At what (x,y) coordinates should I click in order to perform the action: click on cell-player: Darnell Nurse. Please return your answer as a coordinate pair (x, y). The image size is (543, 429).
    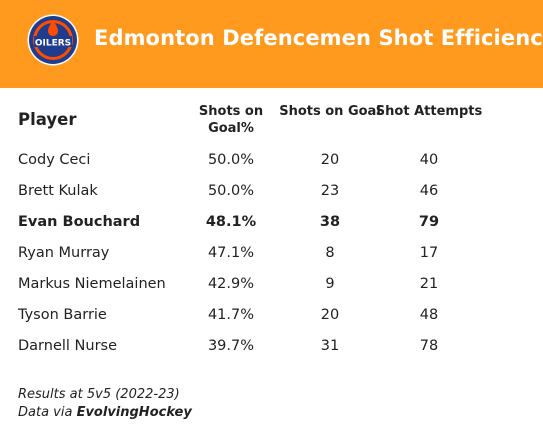
    Looking at the image, I should click on (68, 346).